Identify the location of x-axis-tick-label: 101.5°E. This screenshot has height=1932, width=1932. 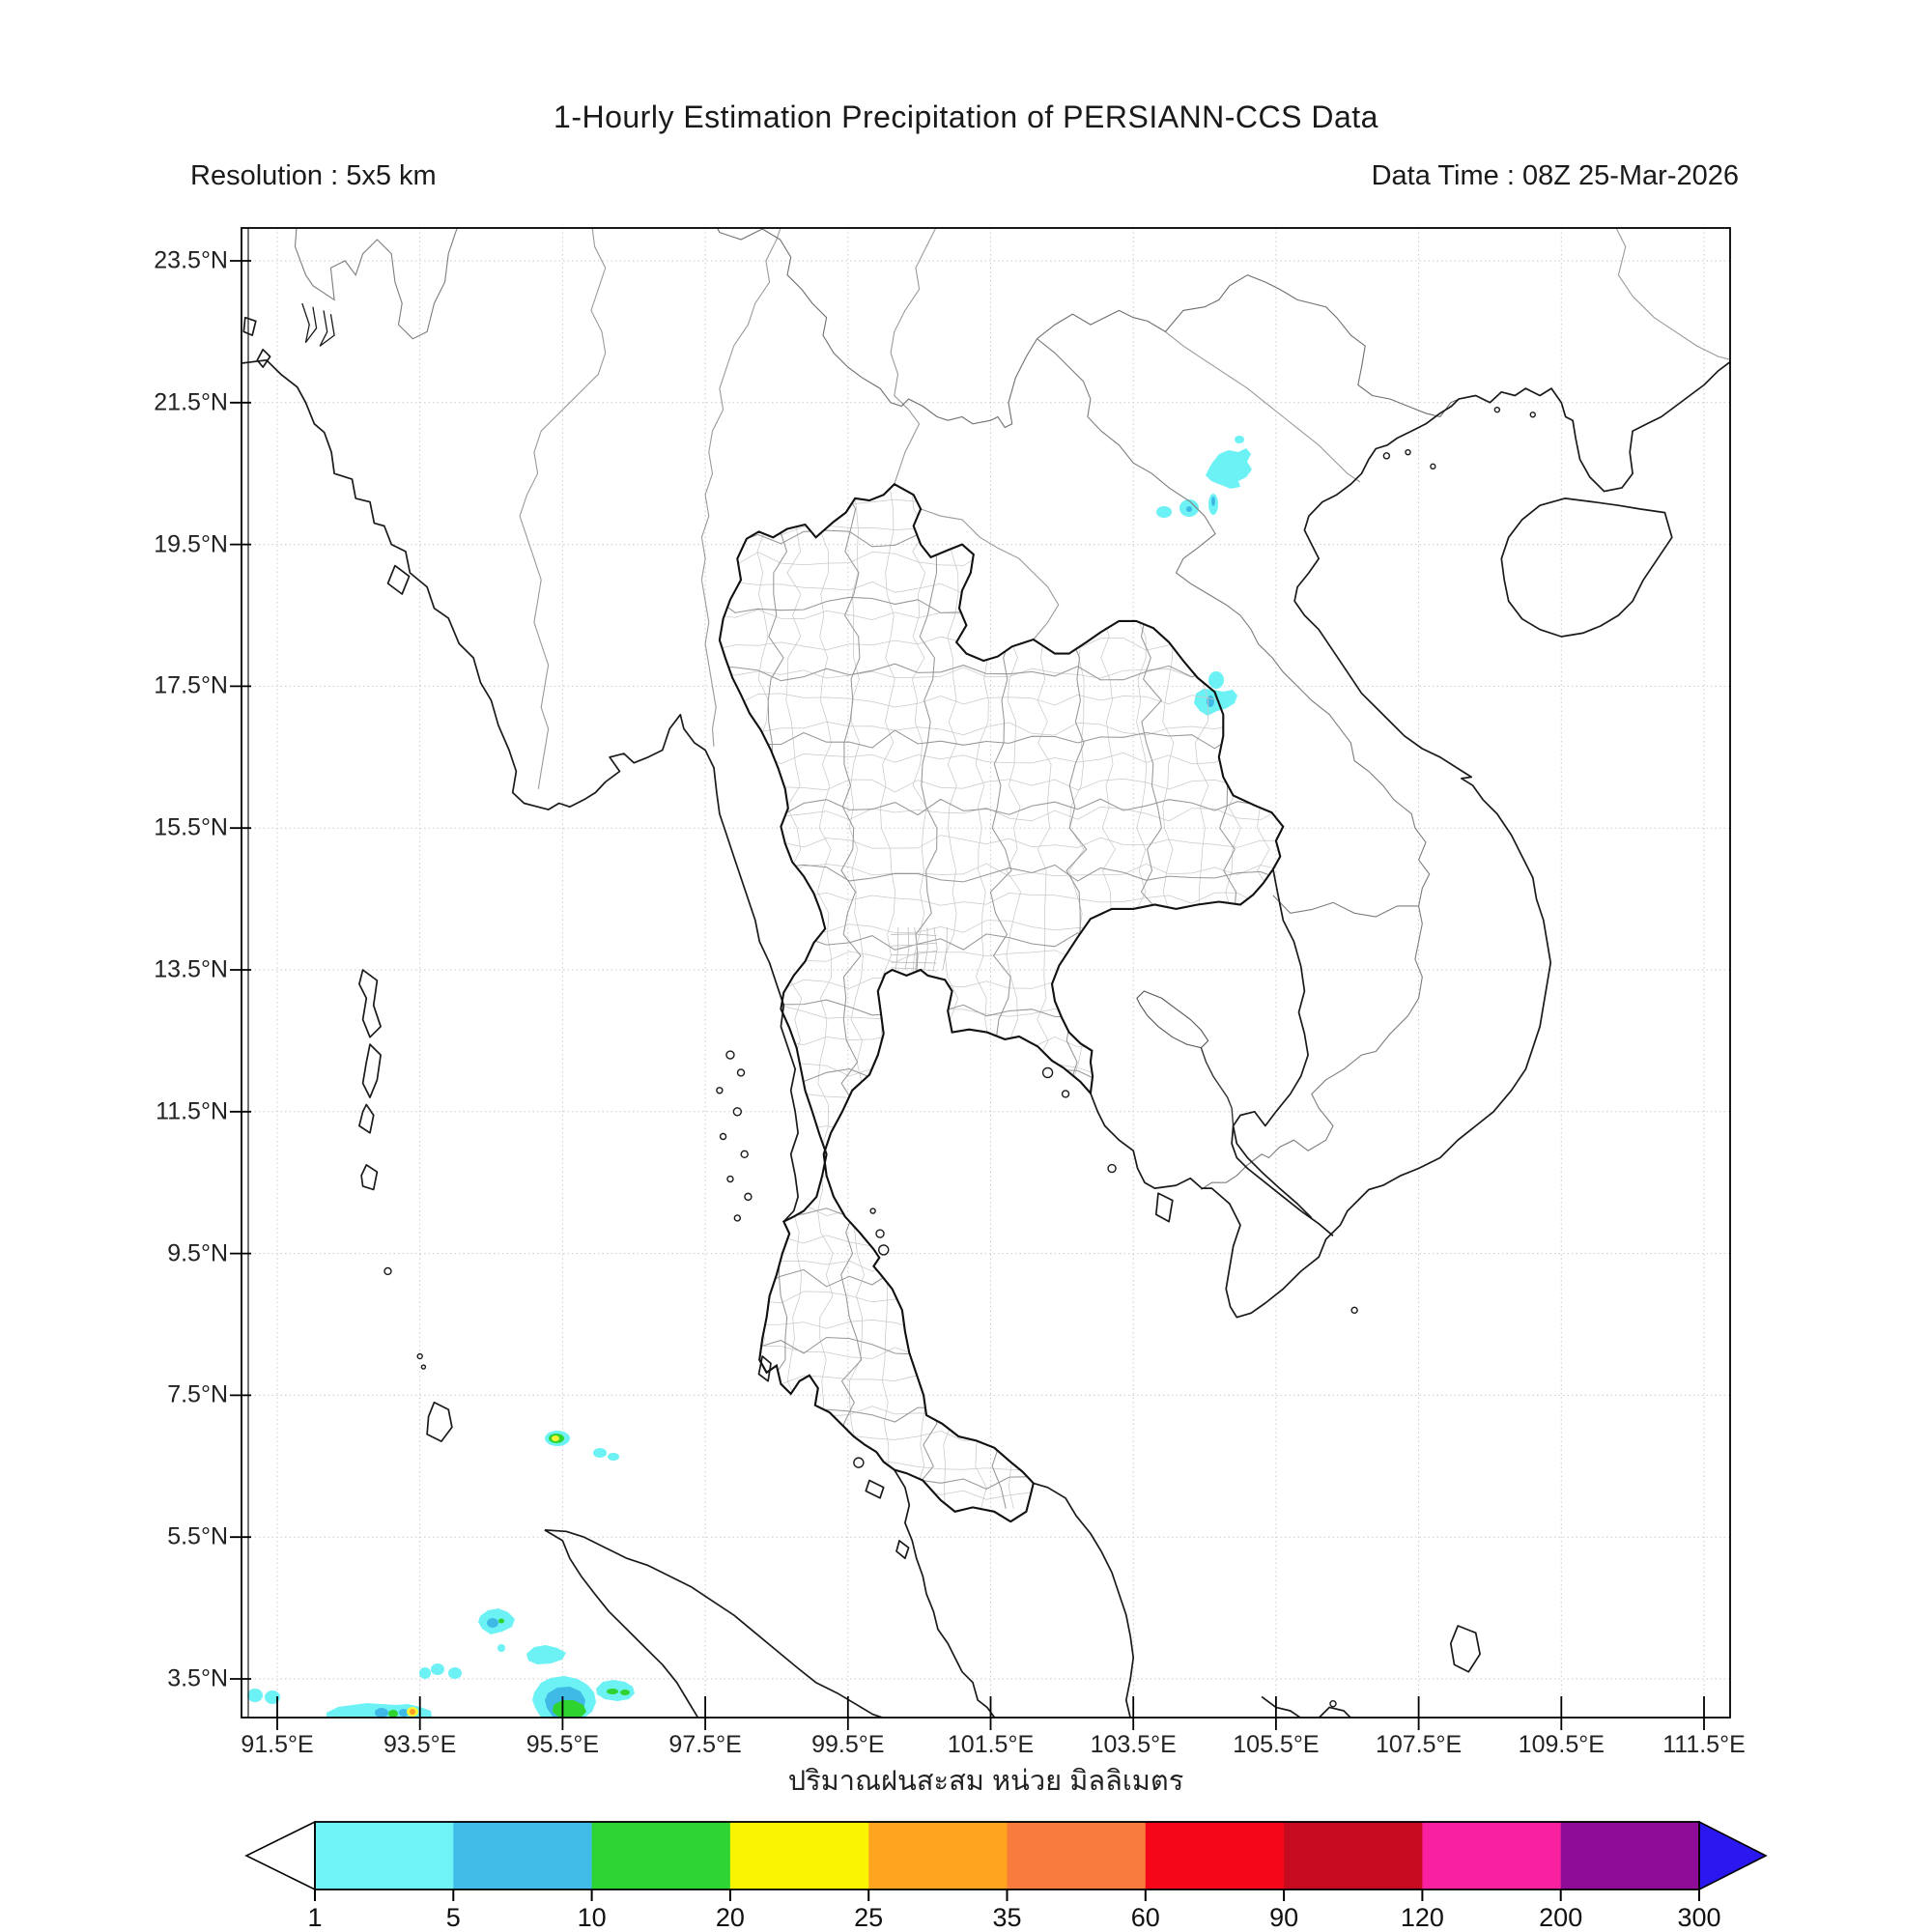
(991, 1744).